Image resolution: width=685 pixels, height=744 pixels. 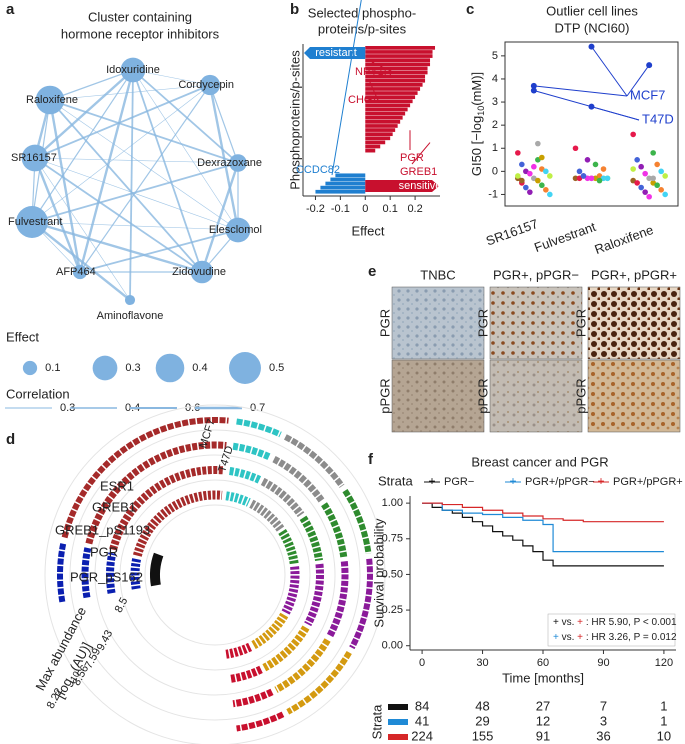 What do you see at coordinates (580, 395) in the screenshot?
I see `row-label: pPGR` at bounding box center [580, 395].